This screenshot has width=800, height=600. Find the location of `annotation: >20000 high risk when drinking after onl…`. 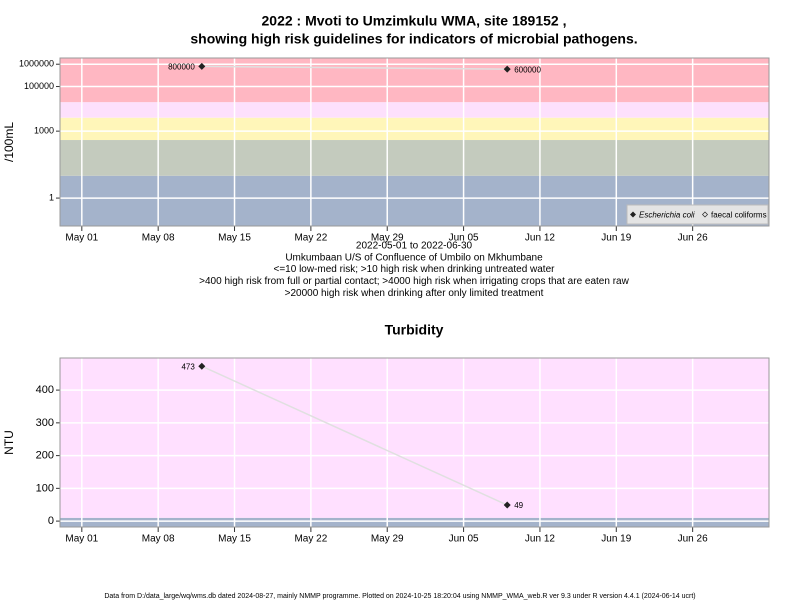

annotation: >20000 high risk when drinking after onl… is located at coordinates (414, 293).